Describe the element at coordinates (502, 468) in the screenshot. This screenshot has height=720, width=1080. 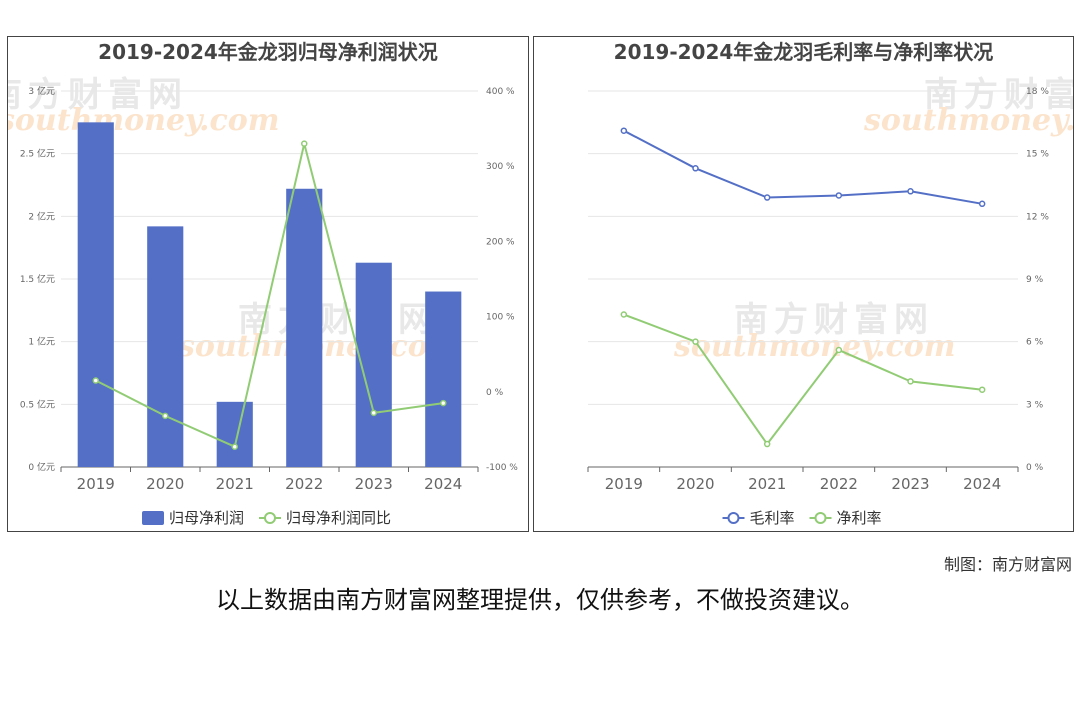
I see `y-right-tick-label: -100 %` at that location.